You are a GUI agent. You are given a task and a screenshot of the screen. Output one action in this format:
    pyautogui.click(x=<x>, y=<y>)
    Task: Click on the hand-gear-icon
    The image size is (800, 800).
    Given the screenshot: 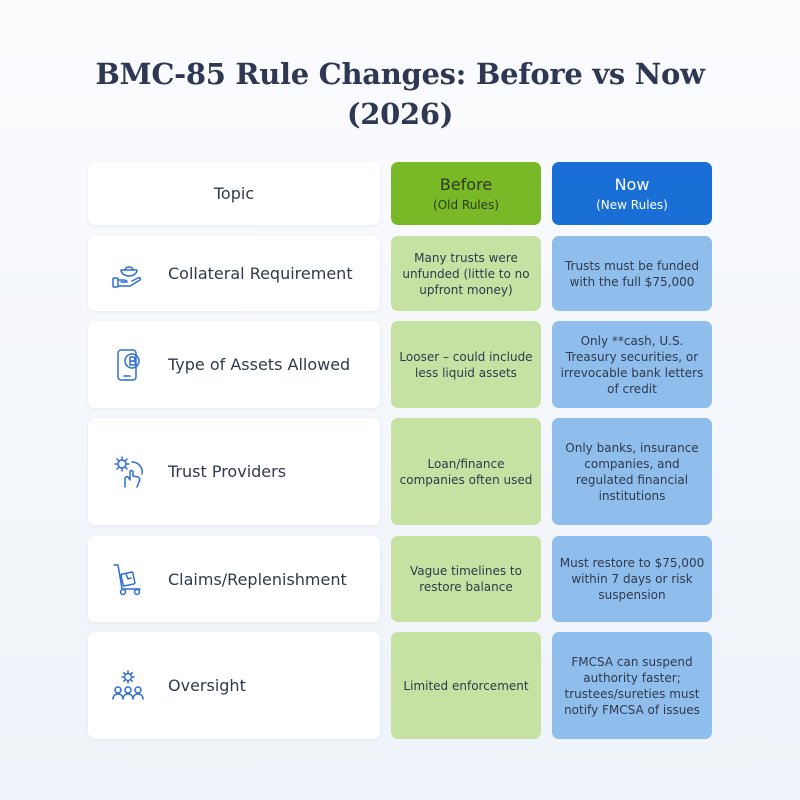 What is the action you would take?
    pyautogui.click(x=128, y=472)
    